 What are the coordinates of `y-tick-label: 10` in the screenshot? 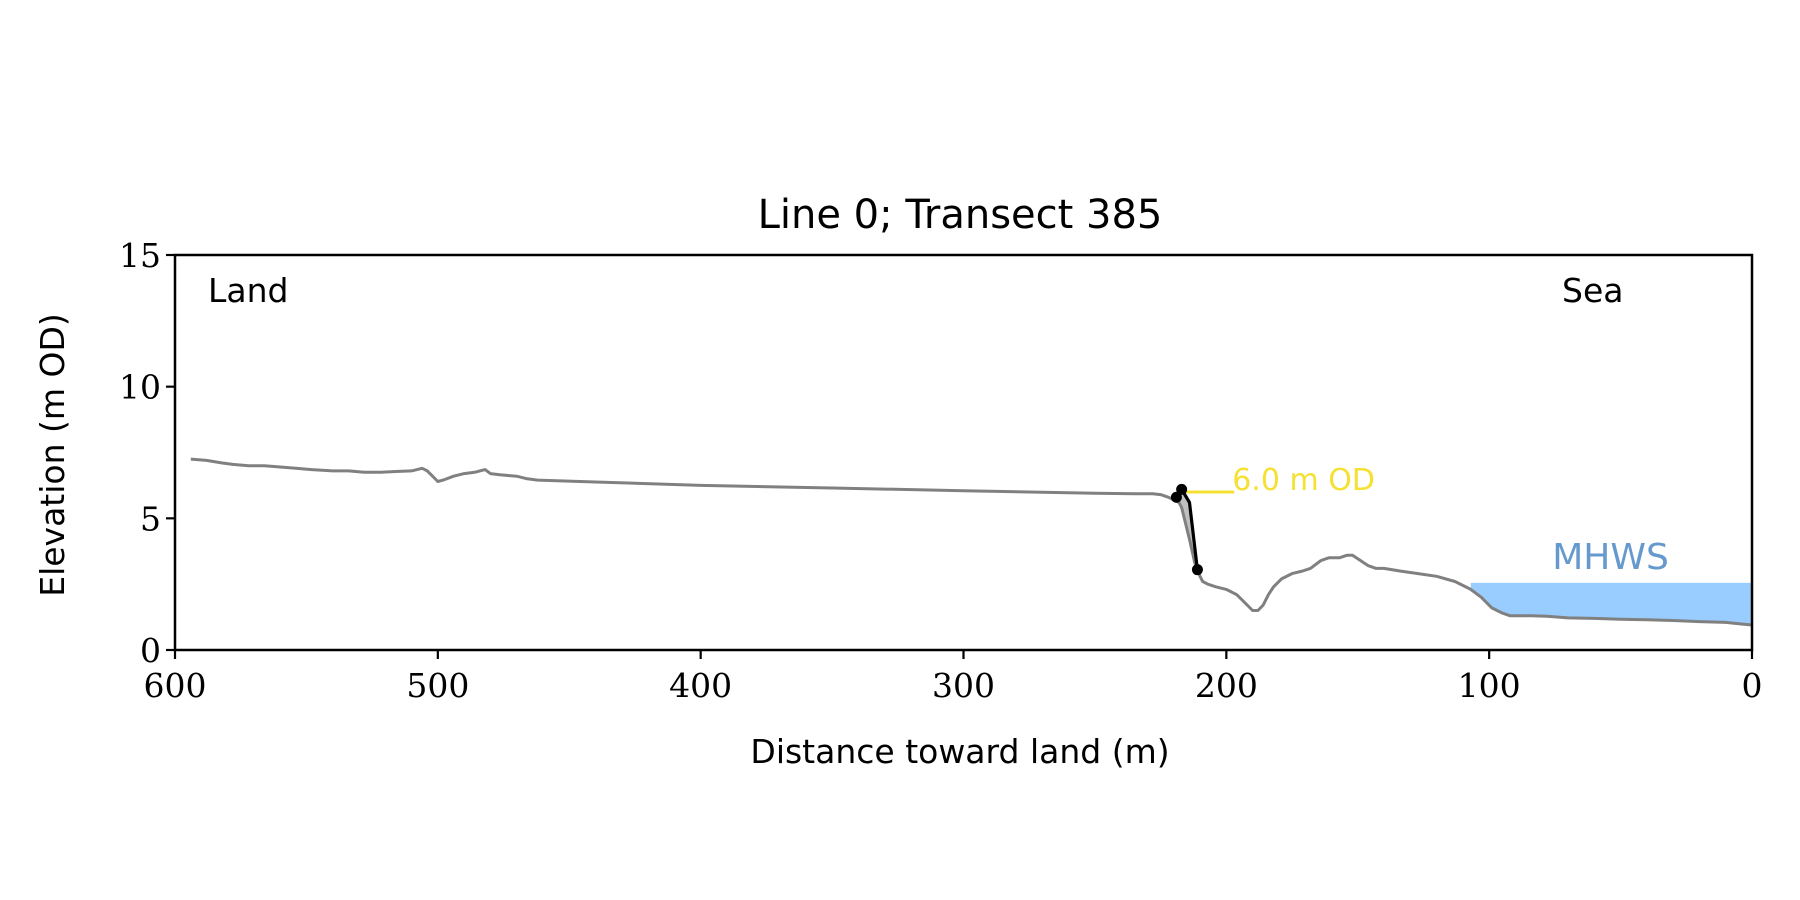 It's located at (140, 387).